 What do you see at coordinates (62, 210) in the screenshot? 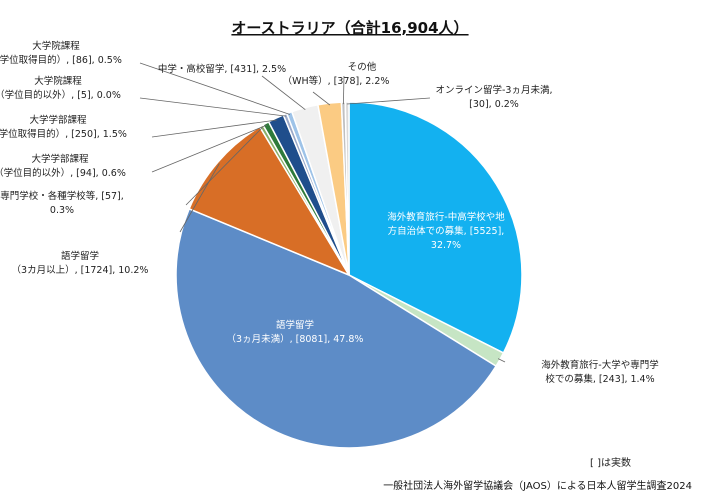
I see `slice-label-line: 0.3%` at bounding box center [62, 210].